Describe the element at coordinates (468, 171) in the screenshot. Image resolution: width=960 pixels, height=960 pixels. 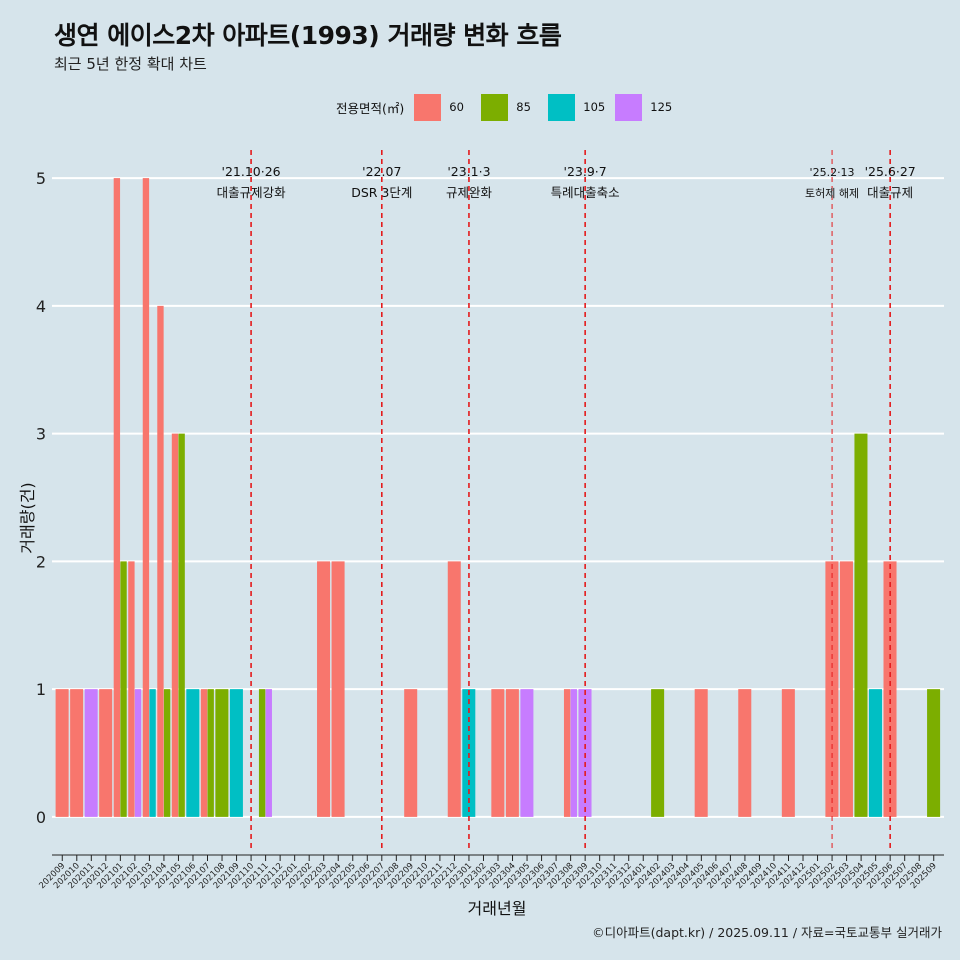
I see `annotation-date-202301: '23.1·3` at that location.